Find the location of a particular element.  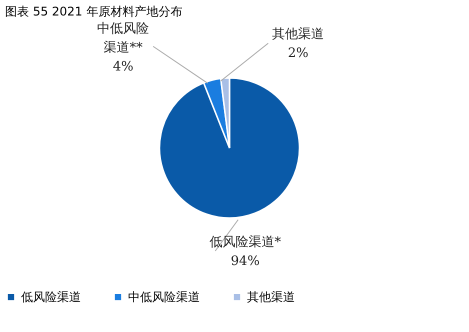

legend-label: 低风险渠道 is located at coordinates (51, 297).